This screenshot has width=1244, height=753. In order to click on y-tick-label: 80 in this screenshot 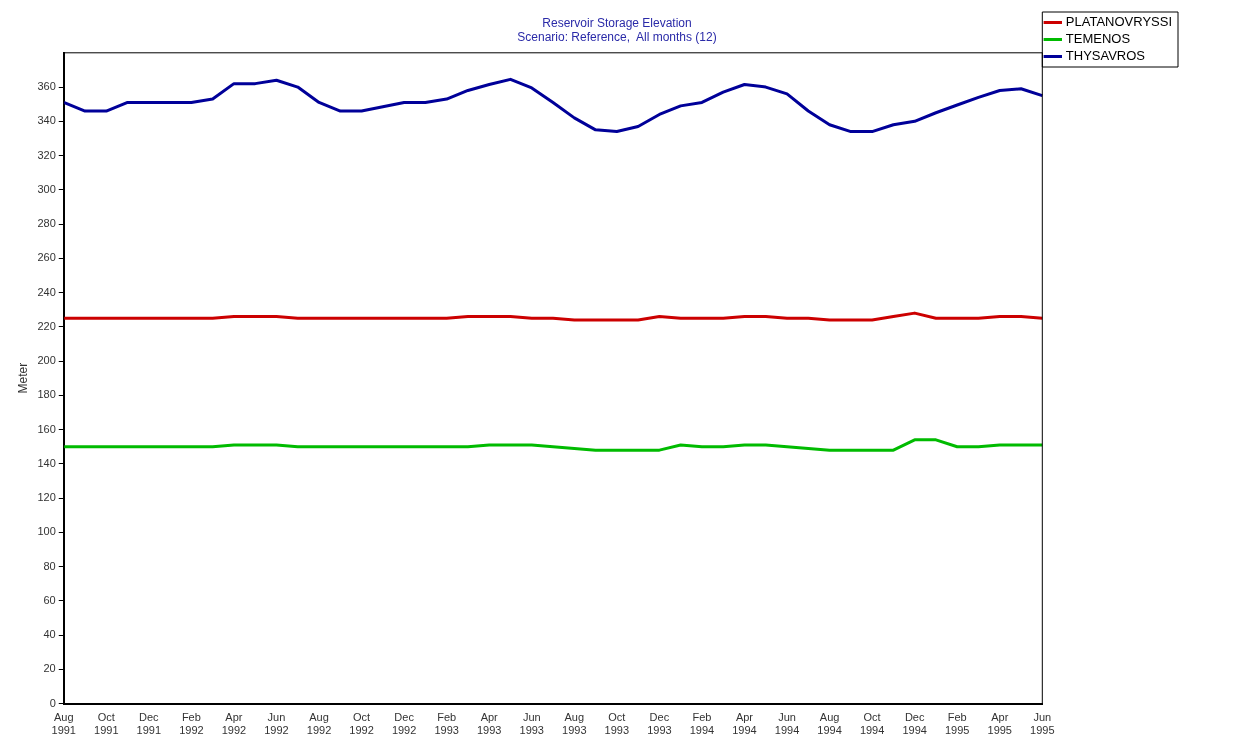, I will do `click(49, 565)`.